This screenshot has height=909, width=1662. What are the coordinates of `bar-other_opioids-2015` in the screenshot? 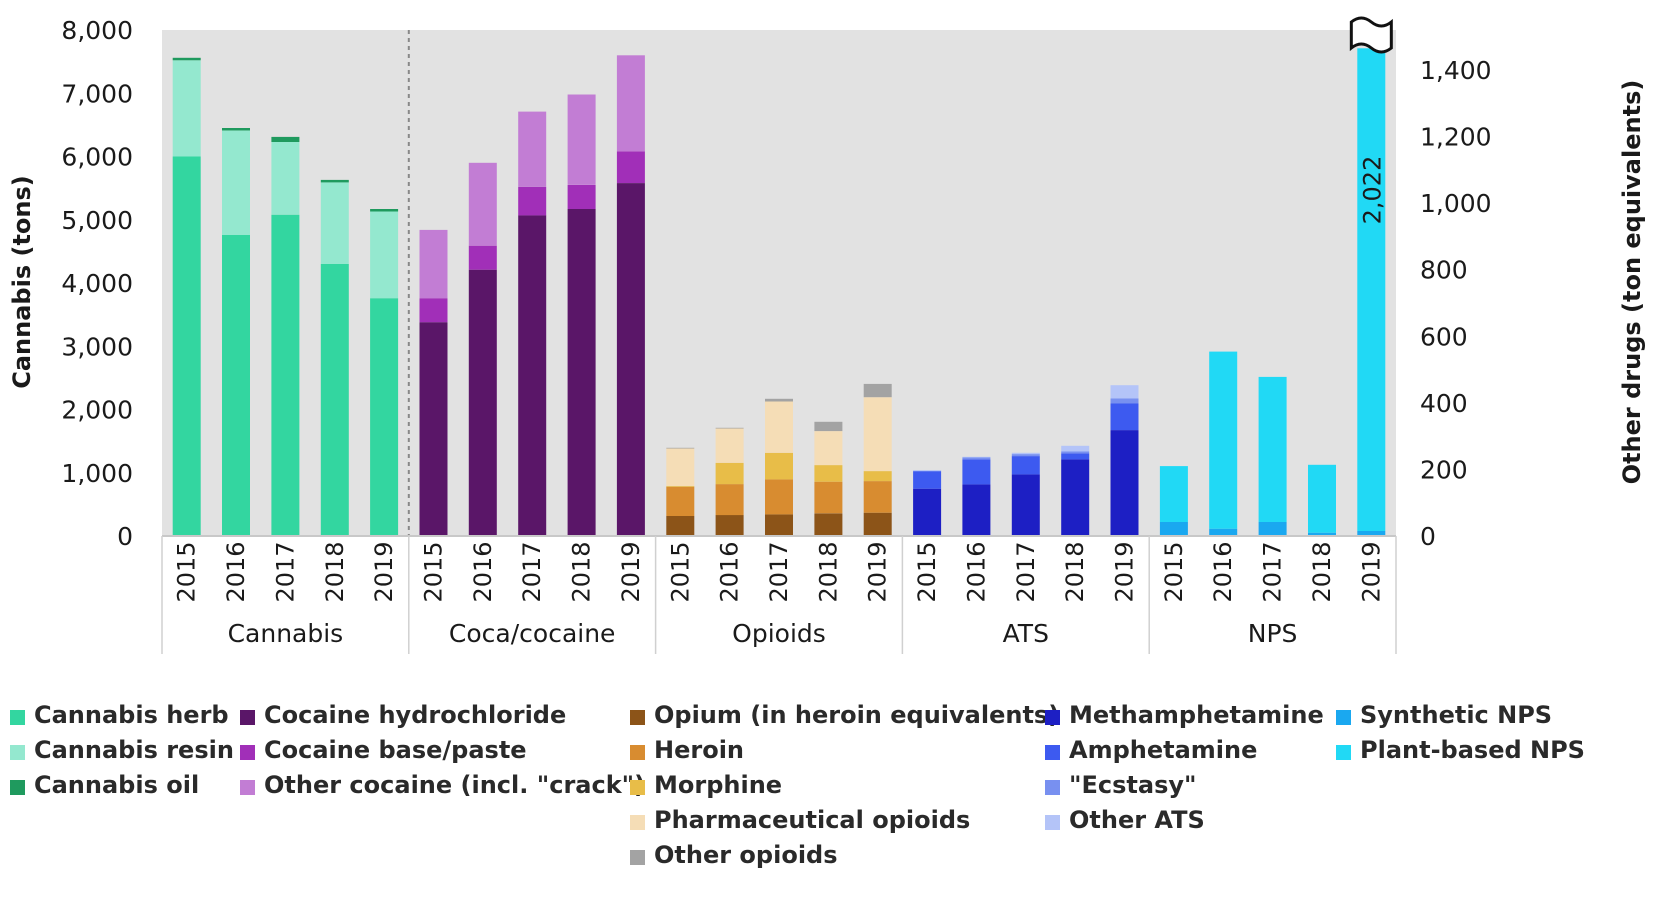 It's located at (680, 448).